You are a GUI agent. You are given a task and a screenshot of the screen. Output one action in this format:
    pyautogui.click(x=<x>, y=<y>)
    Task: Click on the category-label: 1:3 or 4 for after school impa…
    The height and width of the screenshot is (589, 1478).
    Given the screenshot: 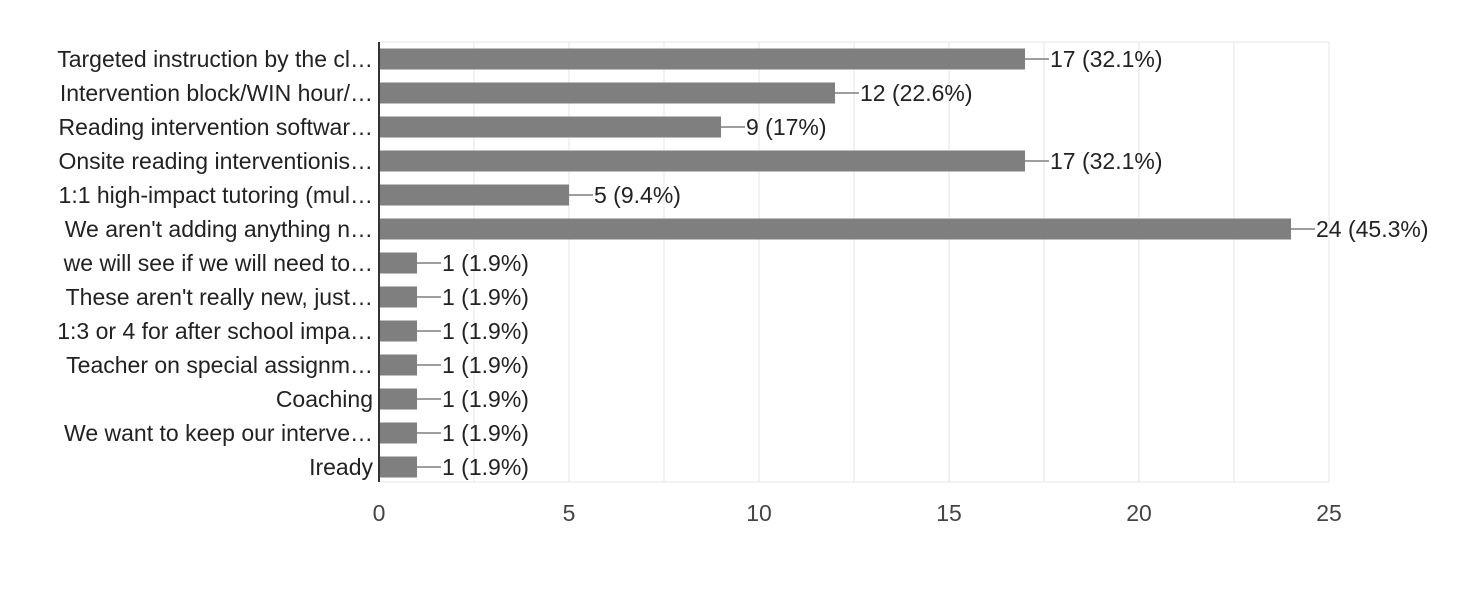 What is the action you would take?
    pyautogui.click(x=215, y=331)
    